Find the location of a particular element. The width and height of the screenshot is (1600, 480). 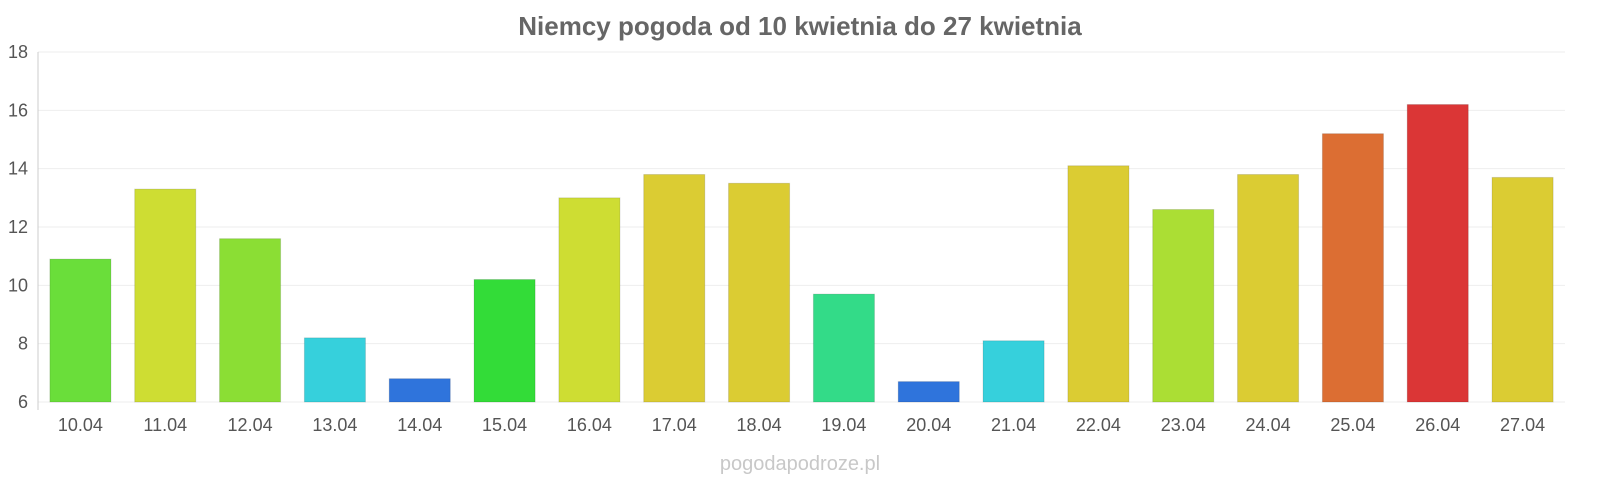

credit-text: pogodapodroze.pl is located at coordinates (800, 464).